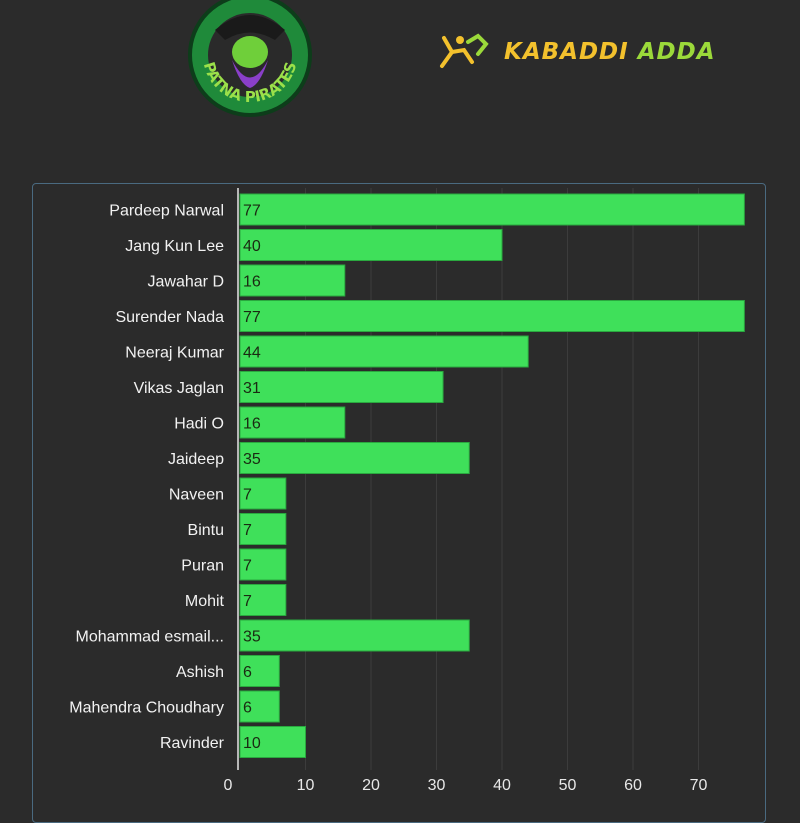  What do you see at coordinates (169, 317) in the screenshot?
I see `category-label: Surender Nada` at bounding box center [169, 317].